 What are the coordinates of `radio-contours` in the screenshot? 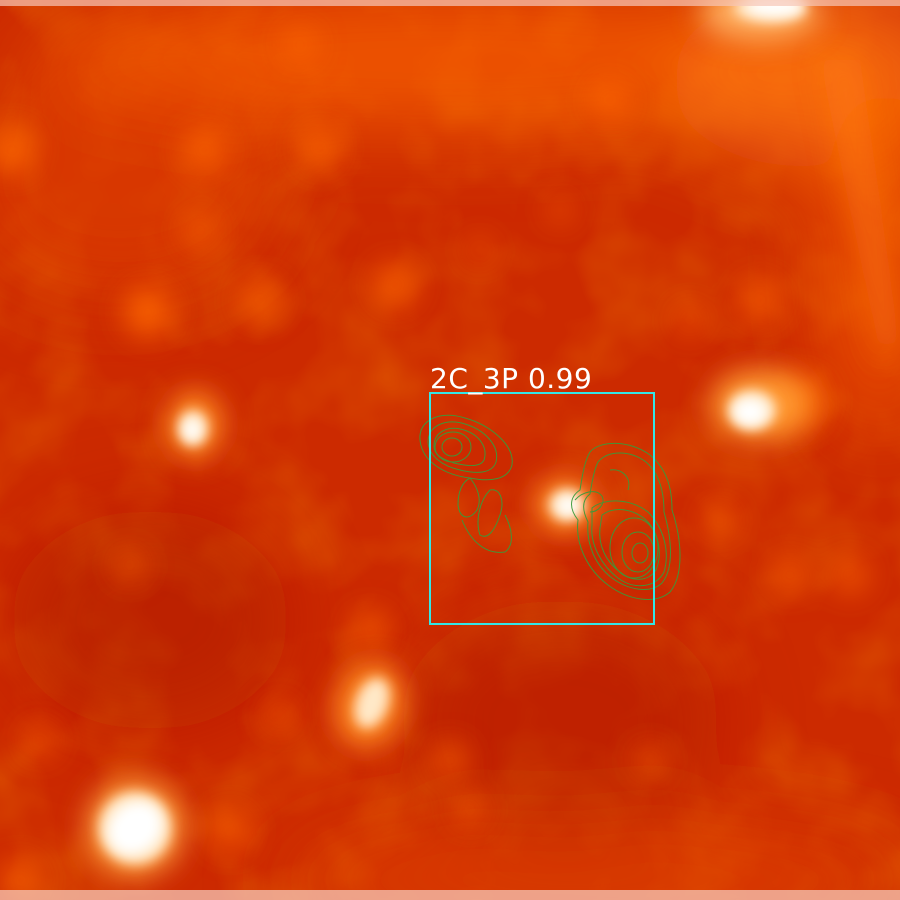 It's located at (550, 507).